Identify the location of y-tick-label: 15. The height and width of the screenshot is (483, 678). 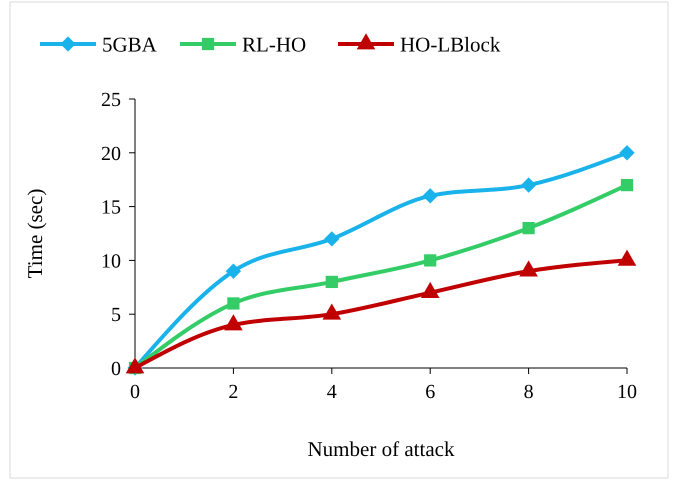
(111, 207).